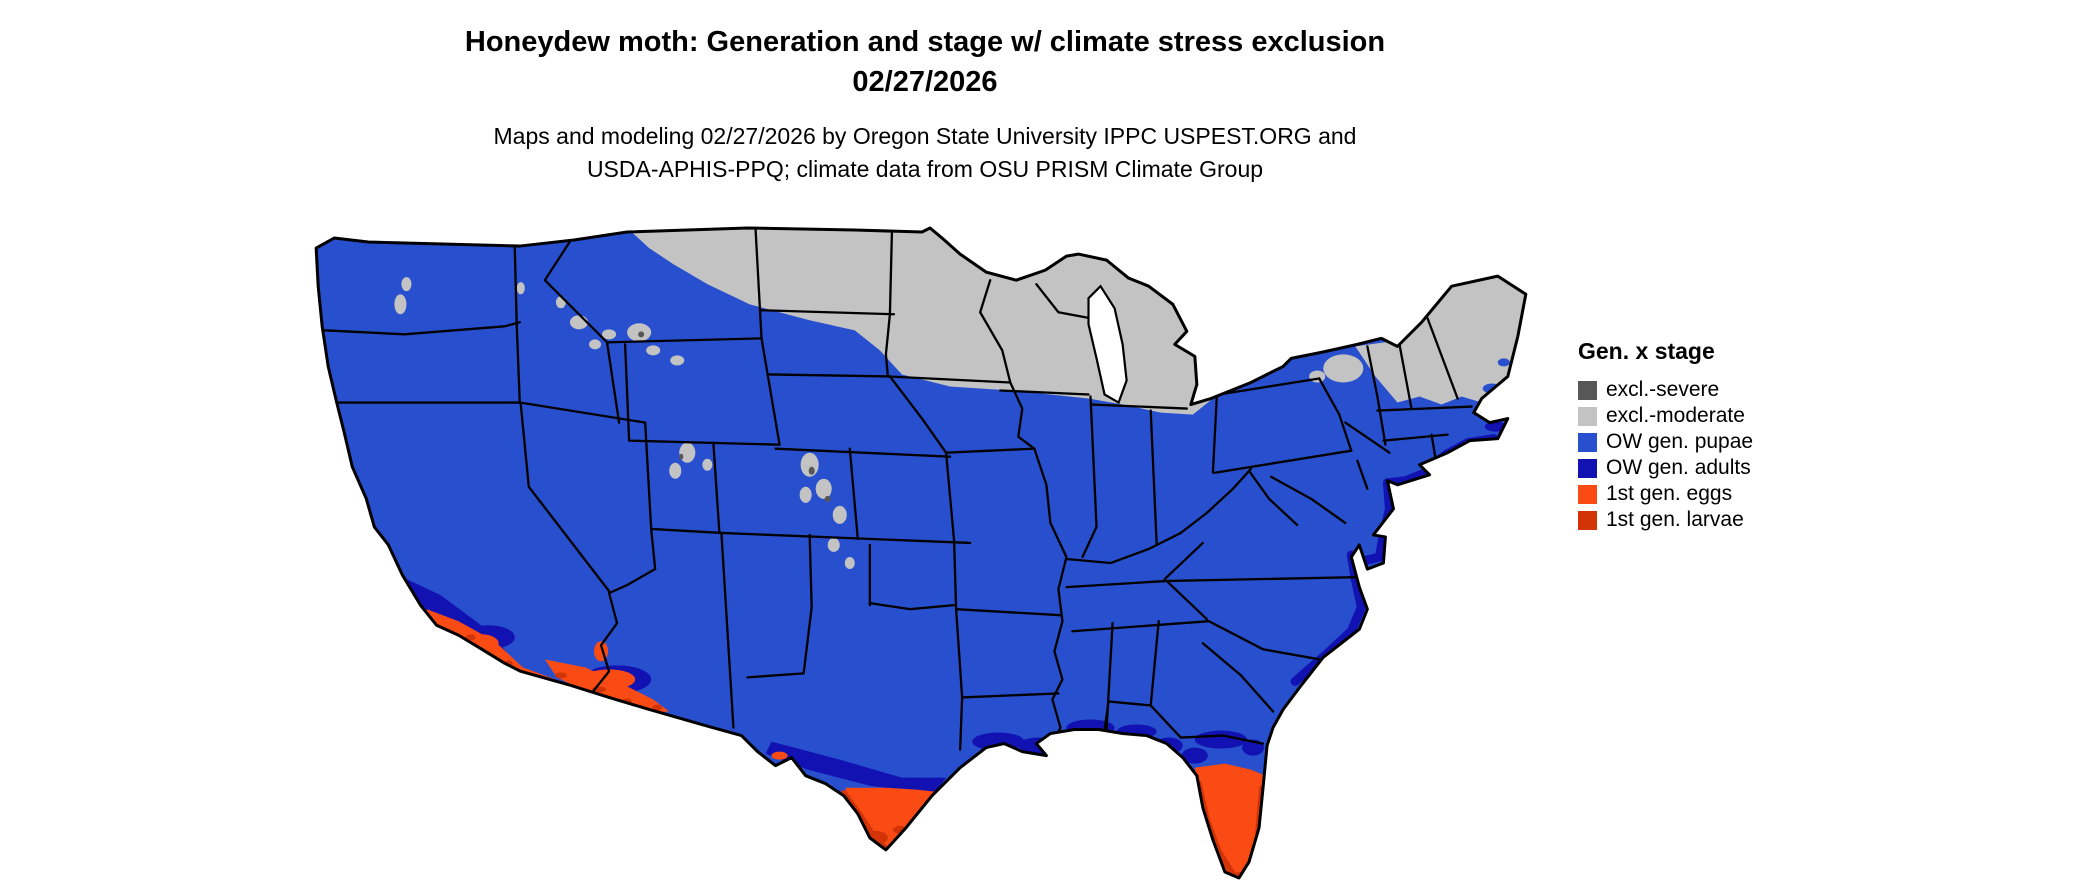 Image resolution: width=2100 pixels, height=892 pixels. Describe the element at coordinates (1669, 493) in the screenshot. I see `legend-label: 1st gen. eggs` at that location.